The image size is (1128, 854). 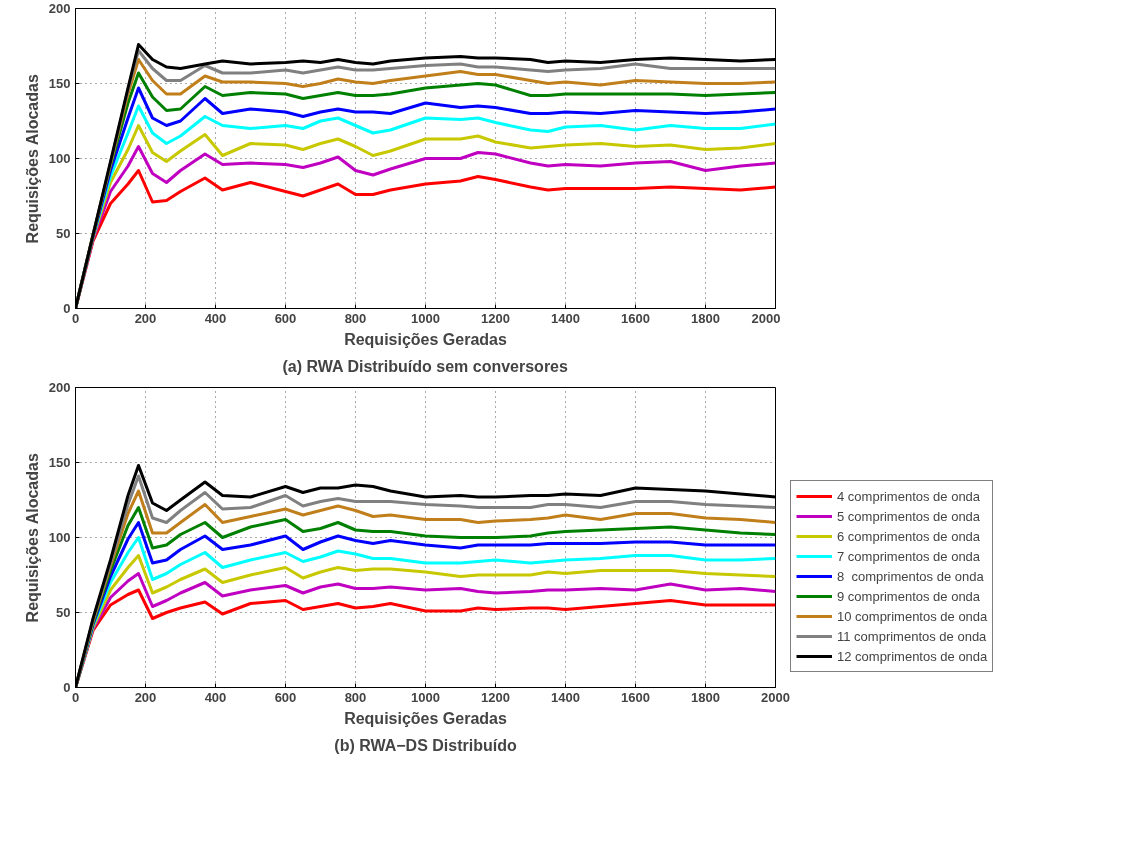 I want to click on legend-label: 4 comprimentos de onda, so click(x=909, y=496).